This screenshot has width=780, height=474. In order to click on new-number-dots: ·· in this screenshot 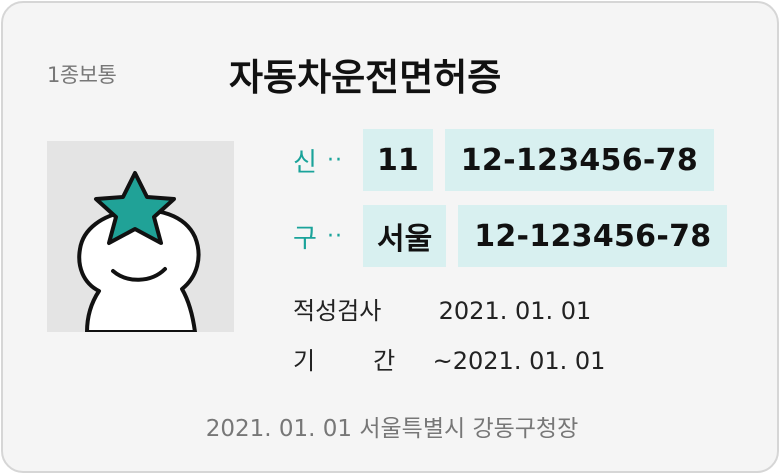, I will do `click(335, 160)`.